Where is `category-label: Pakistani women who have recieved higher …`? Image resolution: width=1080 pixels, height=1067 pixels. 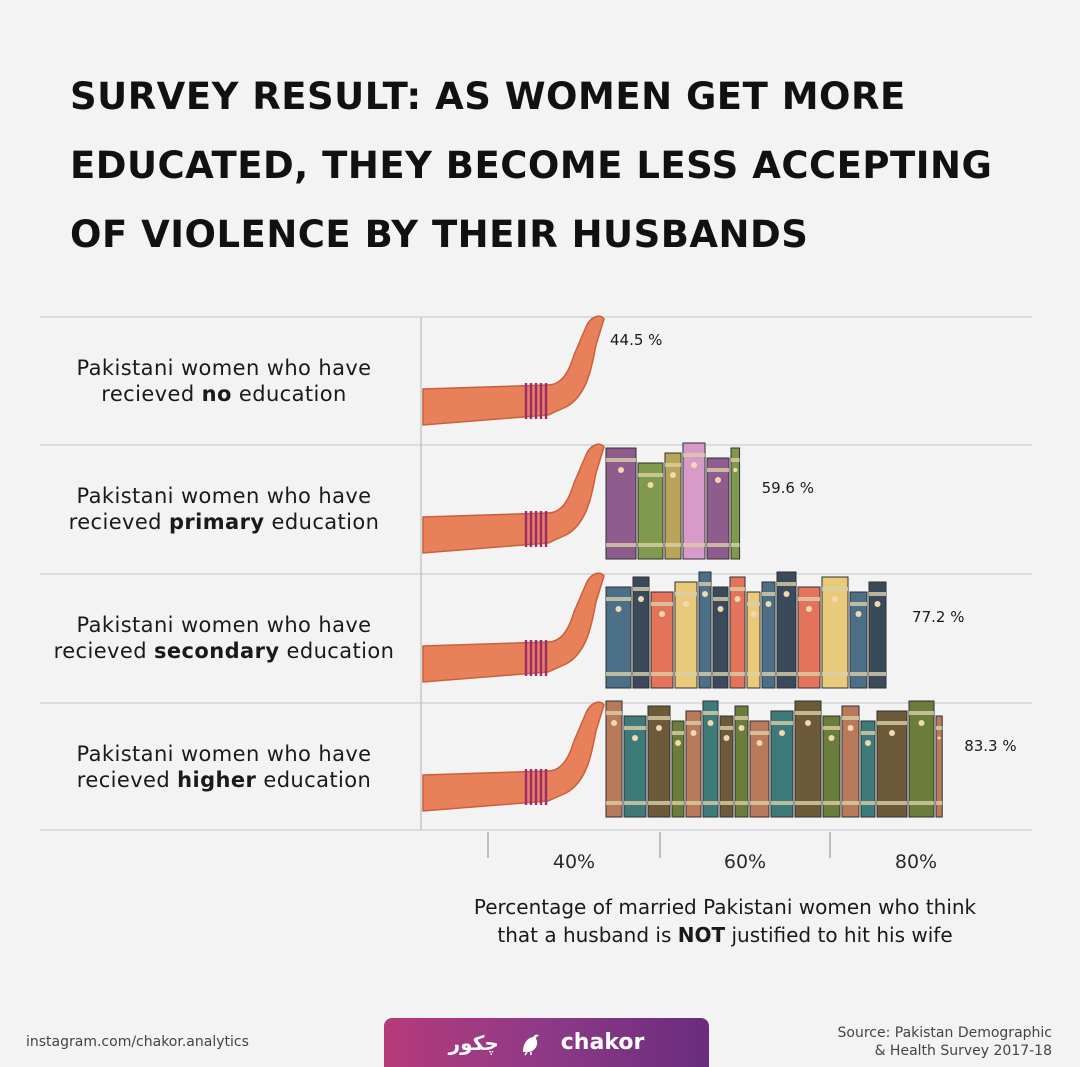 category-label: Pakistani women who have recieved higher … is located at coordinates (224, 767).